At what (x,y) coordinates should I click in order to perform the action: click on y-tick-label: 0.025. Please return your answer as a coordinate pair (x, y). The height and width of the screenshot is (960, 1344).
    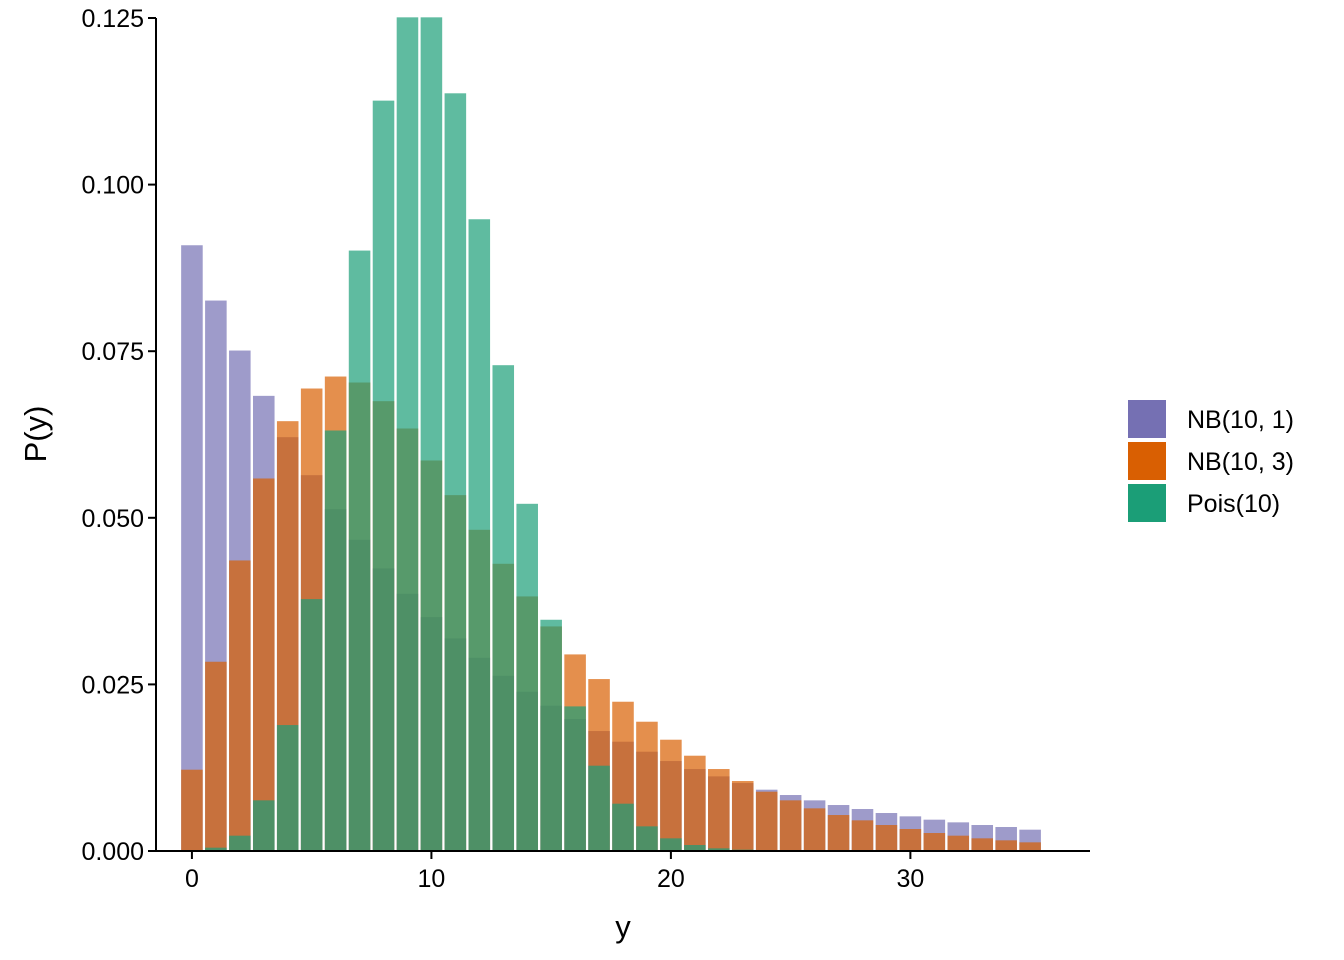
    Looking at the image, I should click on (112, 685).